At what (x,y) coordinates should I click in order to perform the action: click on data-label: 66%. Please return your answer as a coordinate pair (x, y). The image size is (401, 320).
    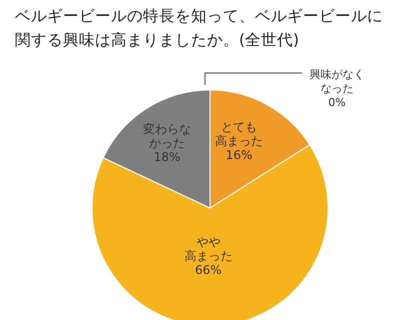
    Looking at the image, I should click on (208, 269).